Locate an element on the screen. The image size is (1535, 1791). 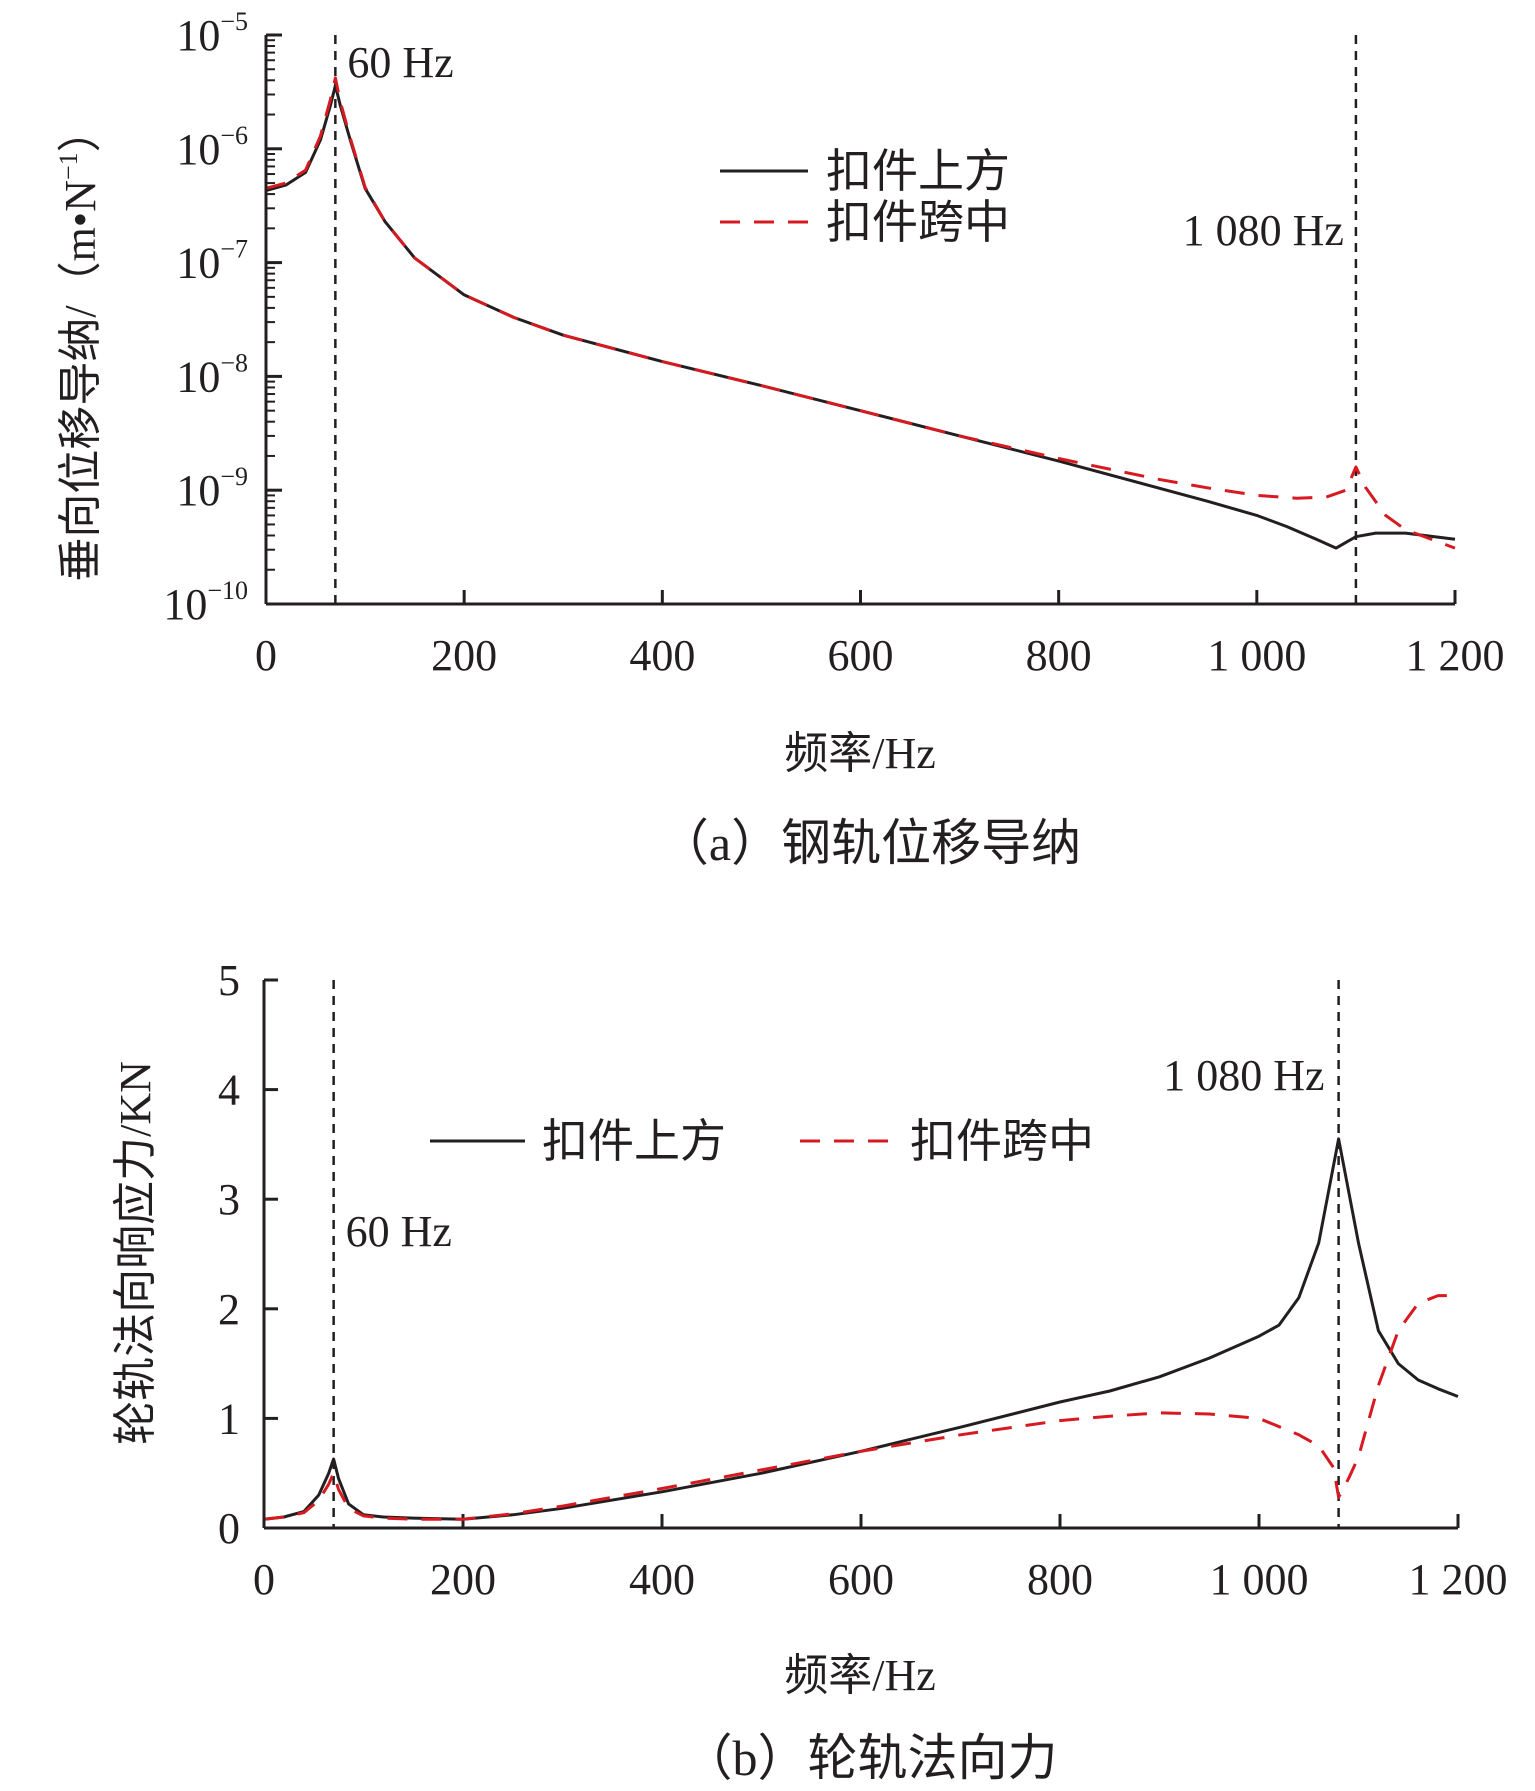
y-tick-label: 4 is located at coordinates (229, 1090).